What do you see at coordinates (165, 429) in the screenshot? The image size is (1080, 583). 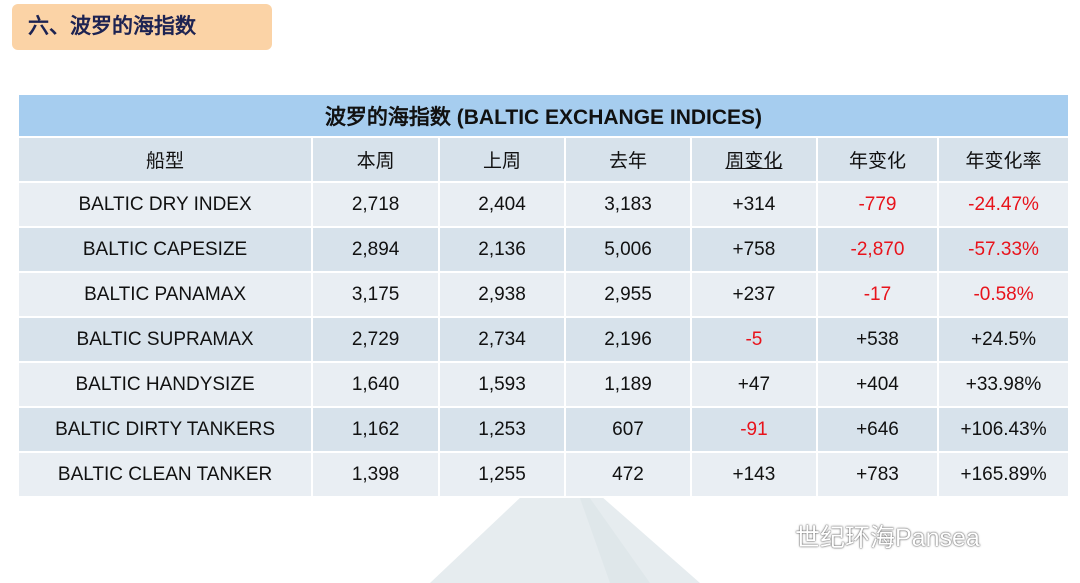 I see `row-label: BALTIC DIRTY TANKERS` at bounding box center [165, 429].